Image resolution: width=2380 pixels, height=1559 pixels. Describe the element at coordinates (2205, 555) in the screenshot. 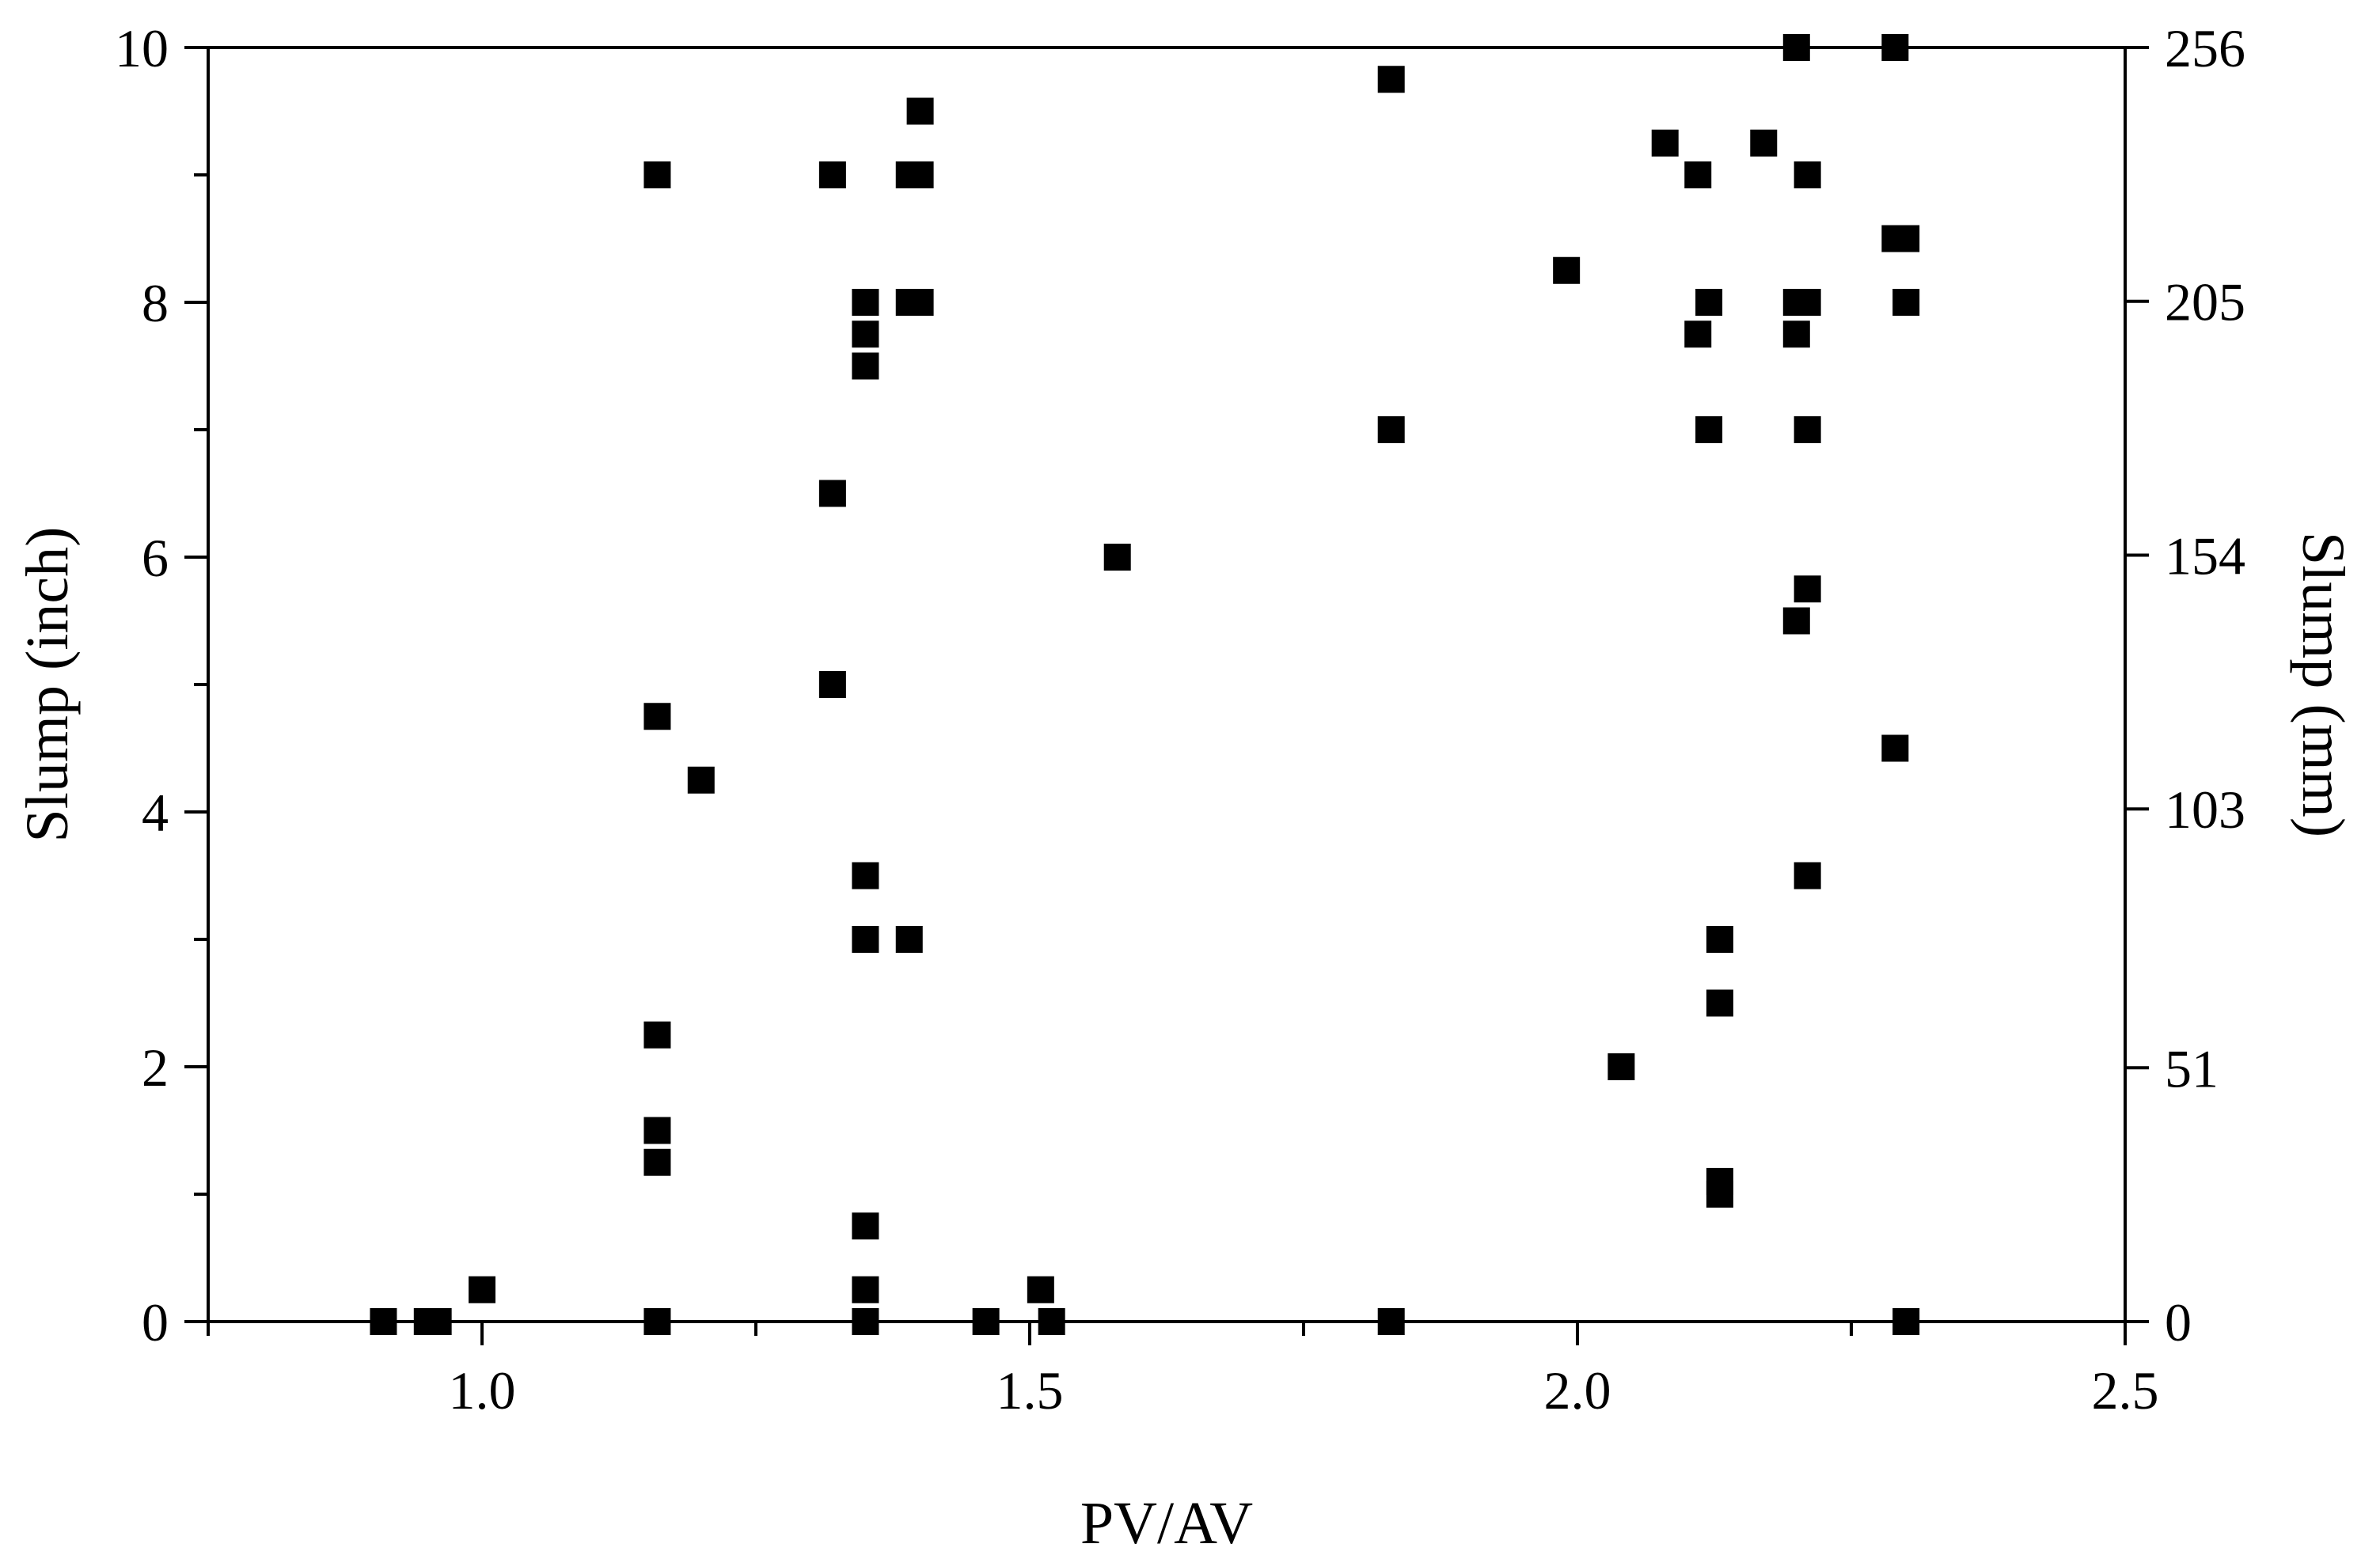

I see `y2-tick-label: 154` at that location.